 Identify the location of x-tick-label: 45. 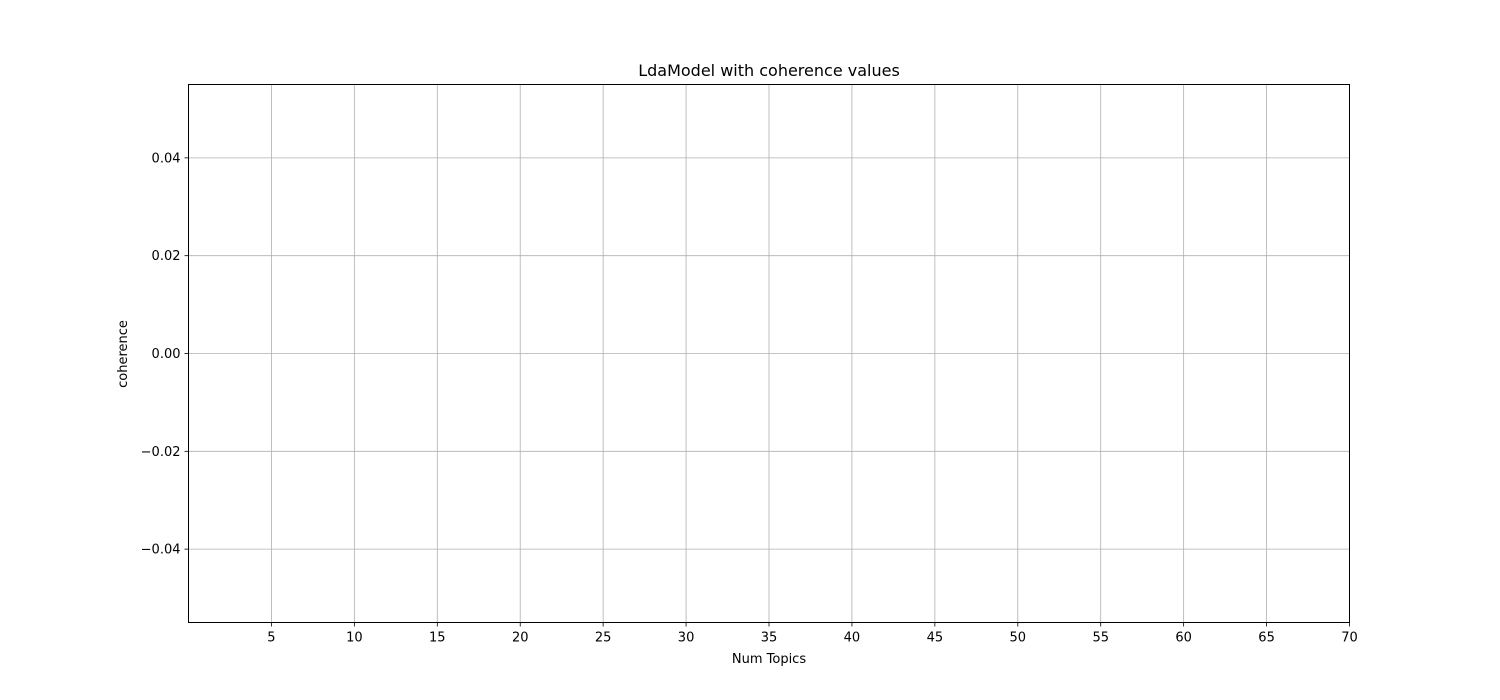
(935, 638).